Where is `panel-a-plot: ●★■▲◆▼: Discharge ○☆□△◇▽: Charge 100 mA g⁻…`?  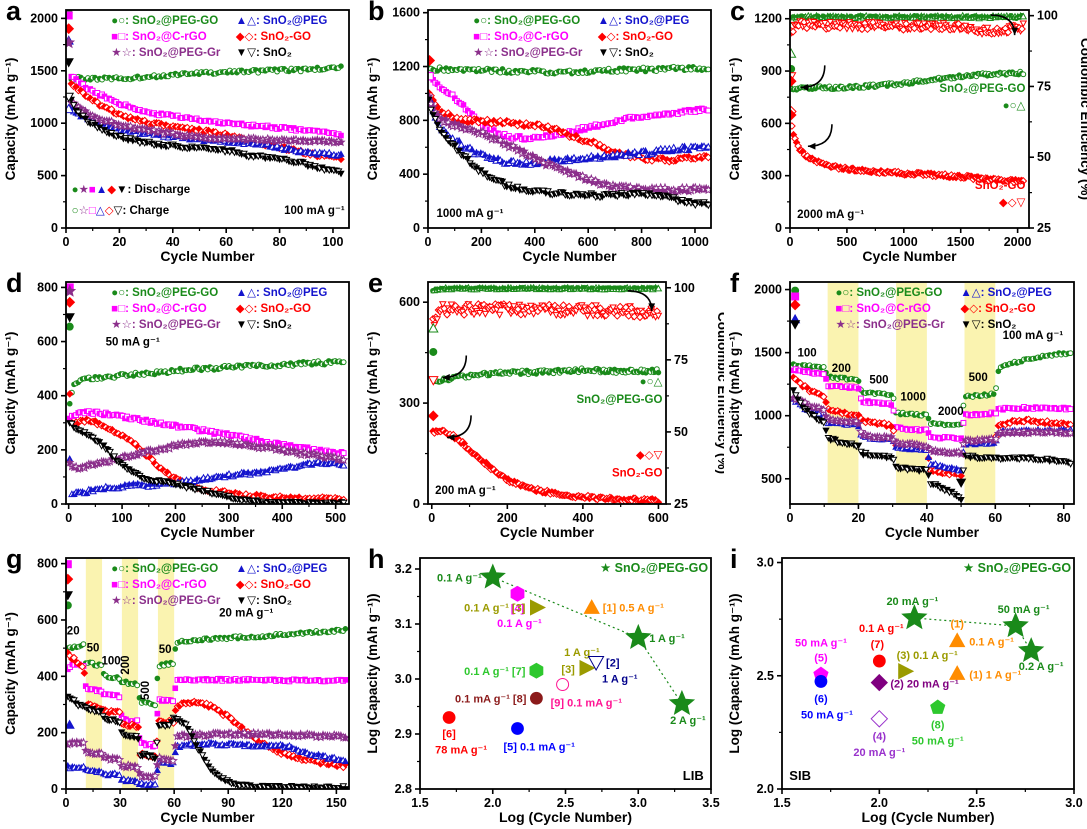
panel-a-plot: ●★■▲◆▼: Discharge ○☆□△◇▽: Charge 100 mA g⁻… is located at coordinates (176, 136).